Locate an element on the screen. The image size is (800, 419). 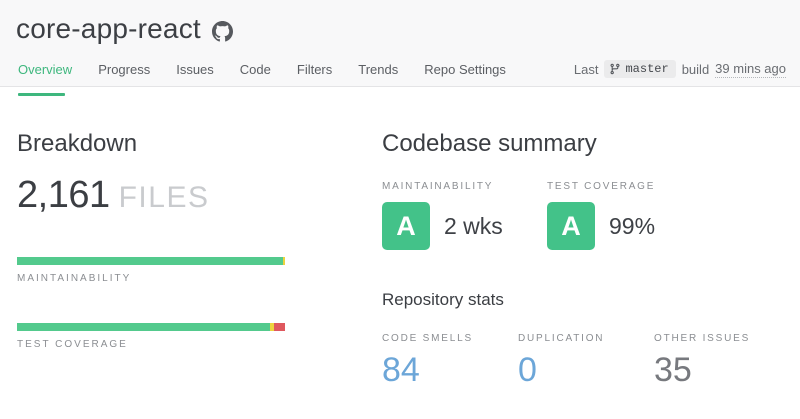
tab-code: Code is located at coordinates (255, 69).